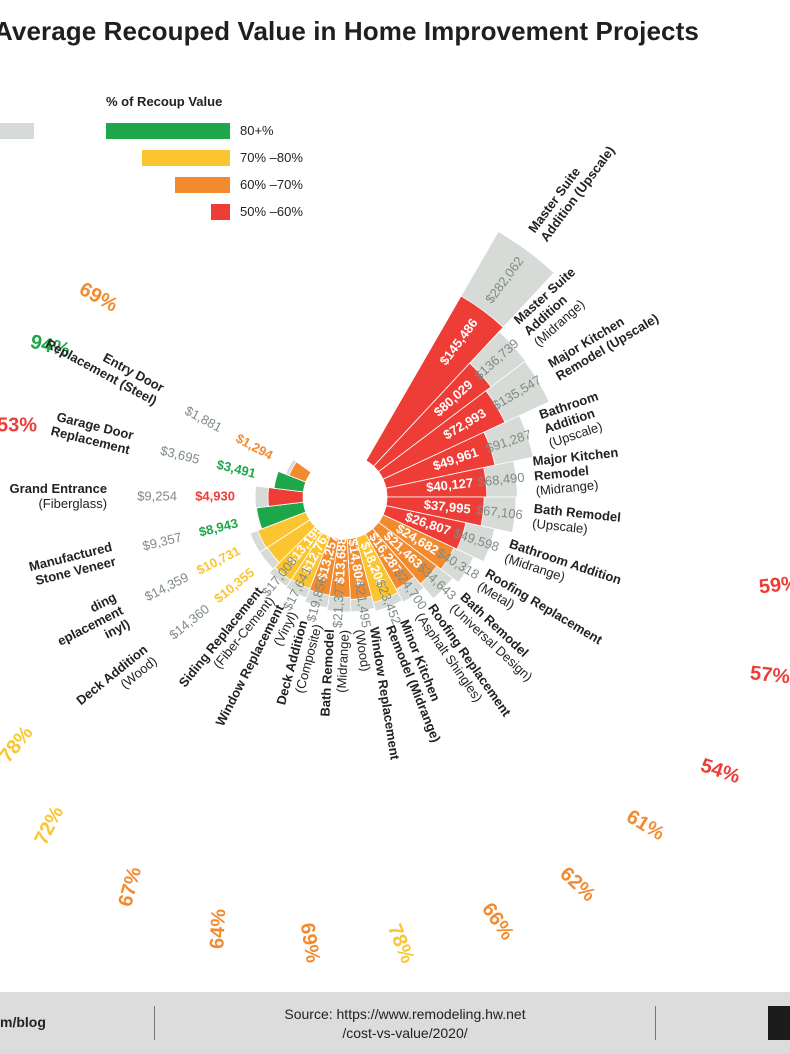  I want to click on job-cost-label: $1,881, so click(203, 419).